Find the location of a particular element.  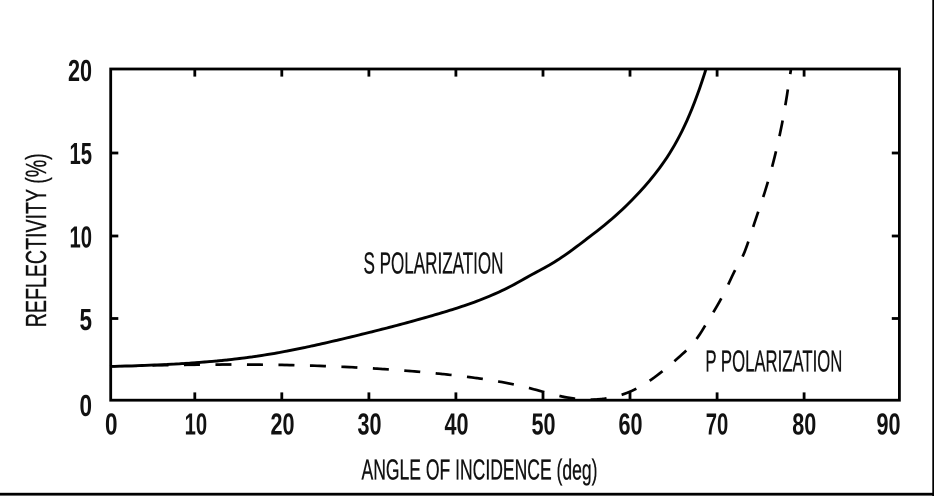

svg-text: 60 is located at coordinates (631, 423).